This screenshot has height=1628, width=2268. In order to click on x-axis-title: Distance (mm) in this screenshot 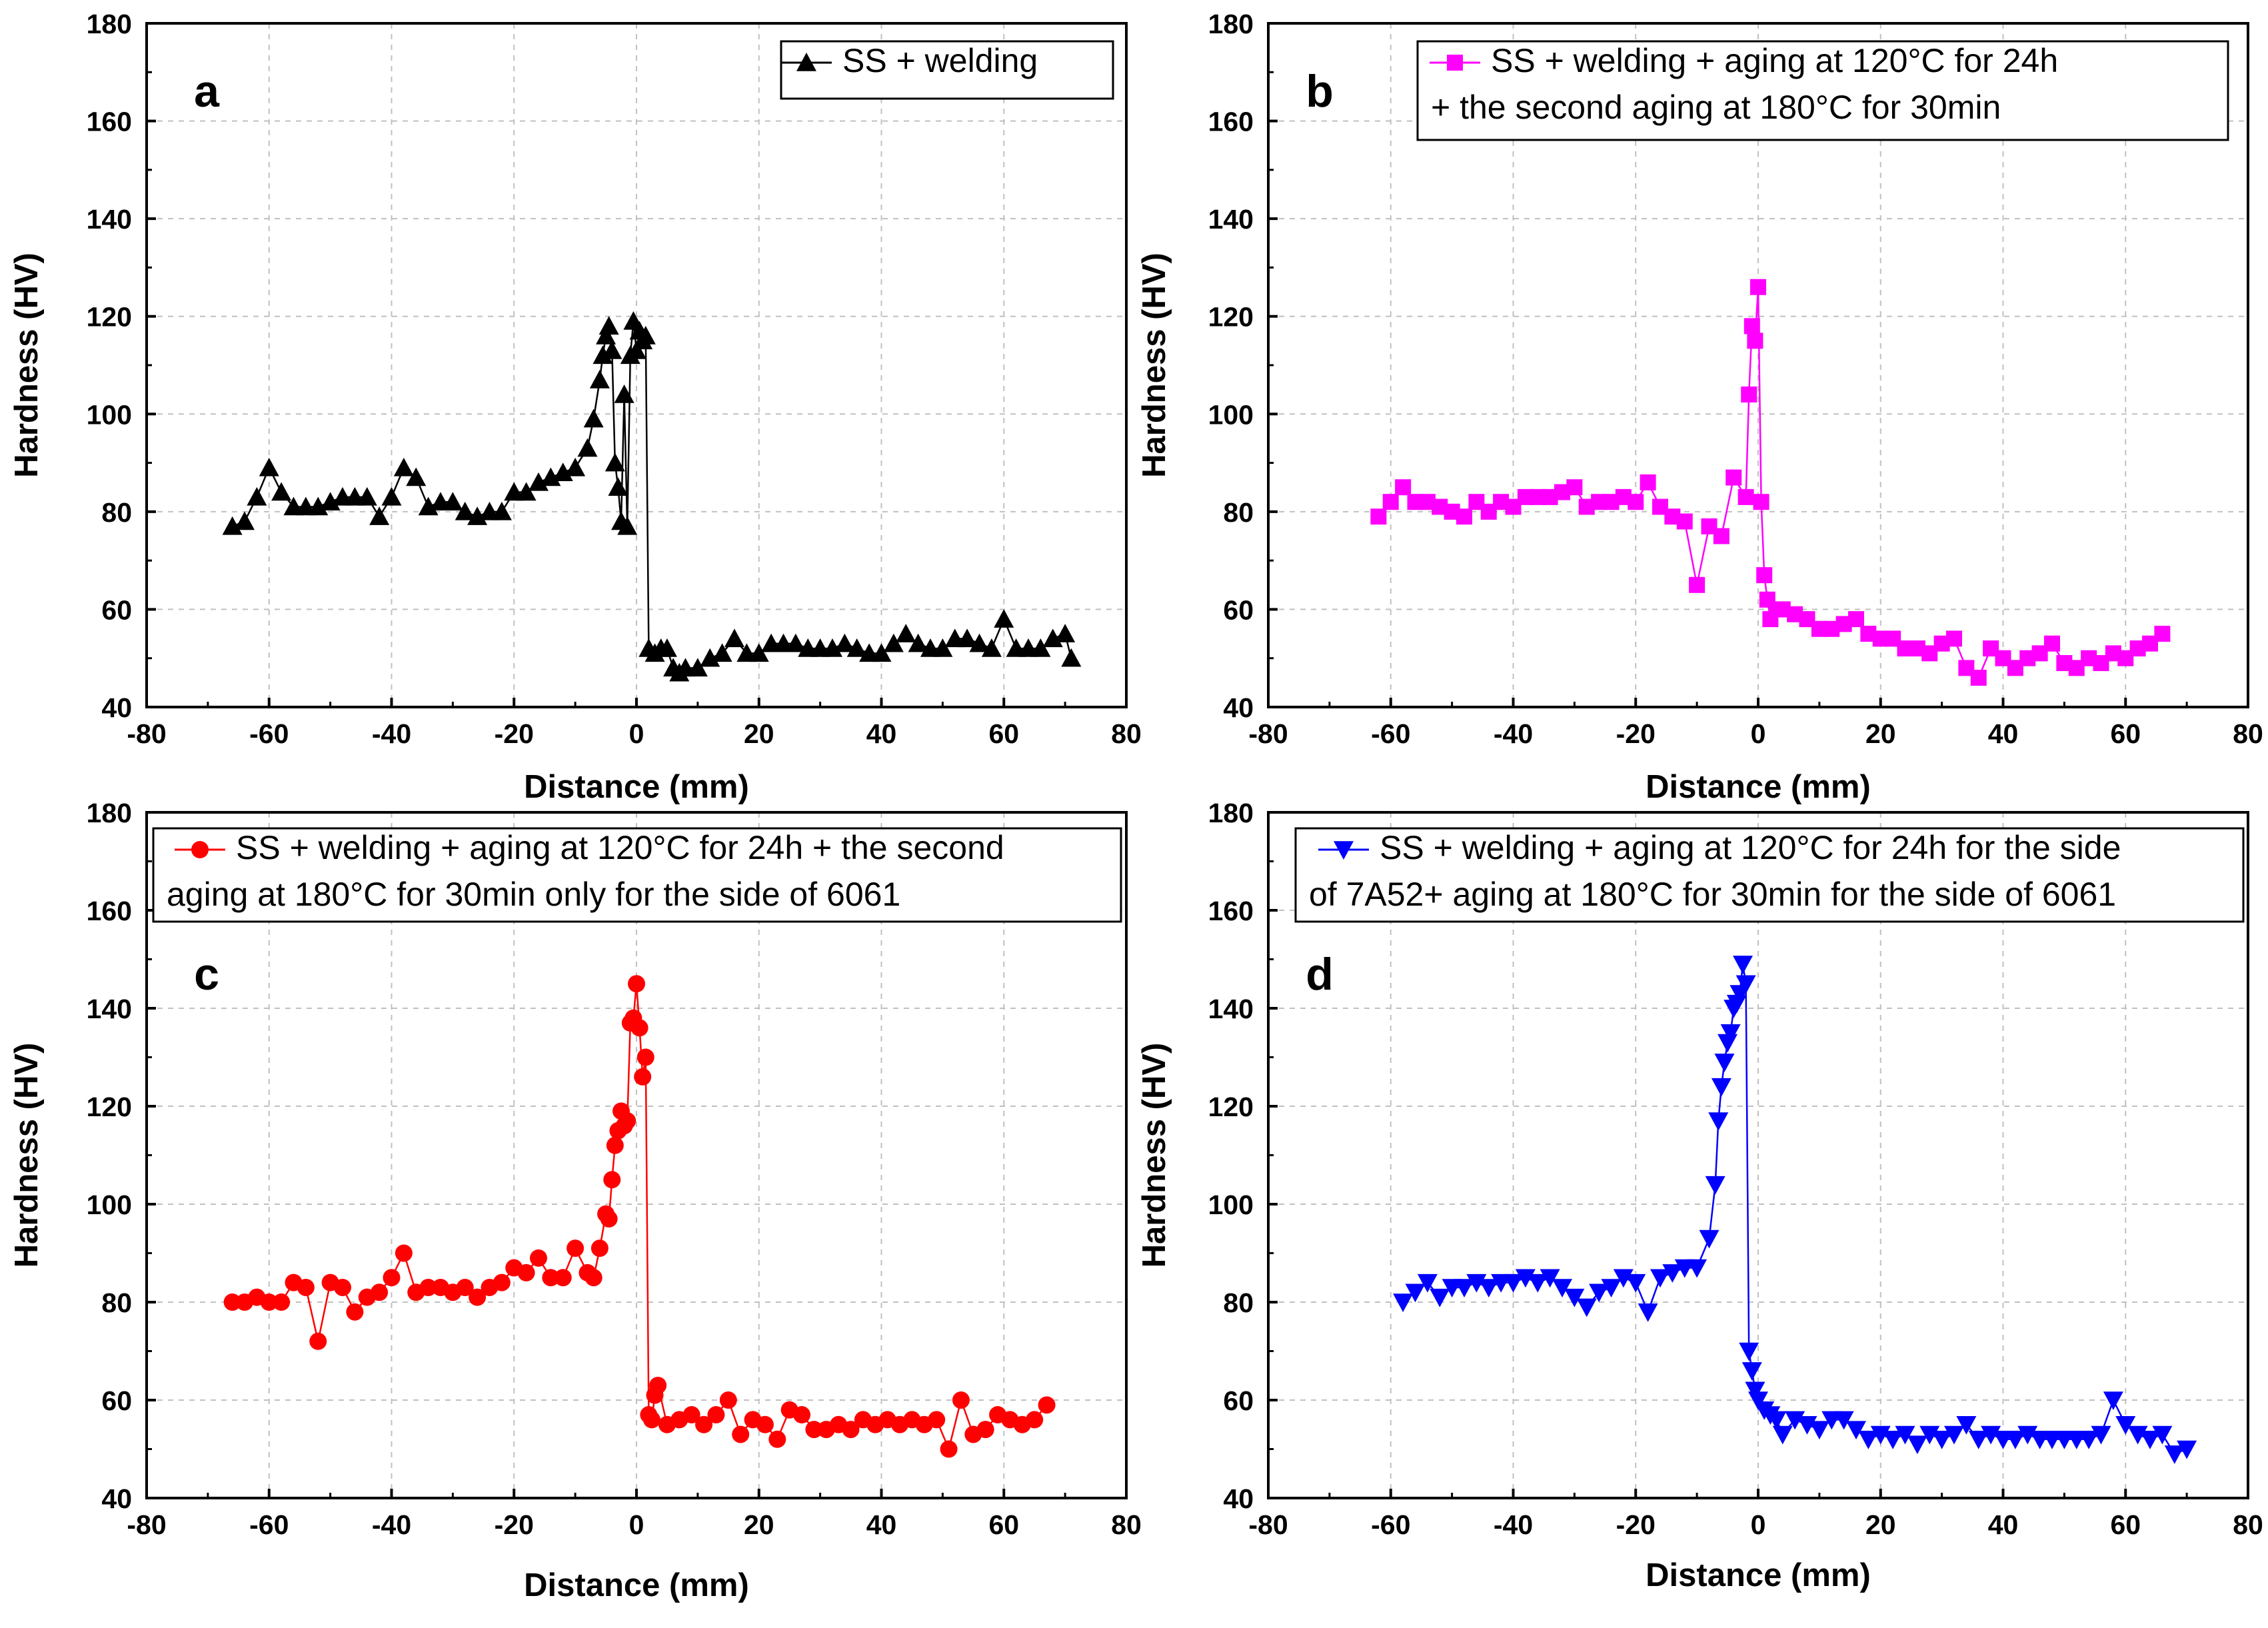, I will do `click(1758, 1575)`.